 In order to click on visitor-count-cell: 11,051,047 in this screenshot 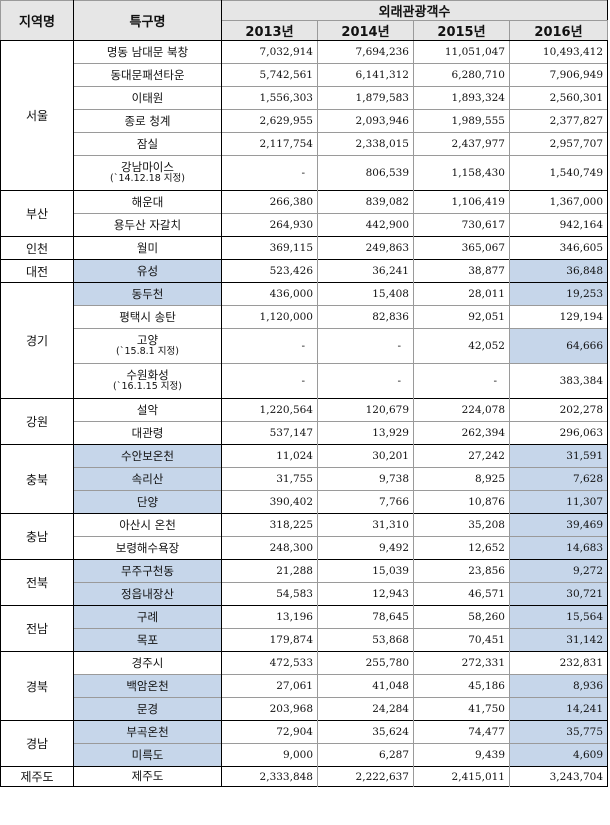, I will do `click(461, 52)`.